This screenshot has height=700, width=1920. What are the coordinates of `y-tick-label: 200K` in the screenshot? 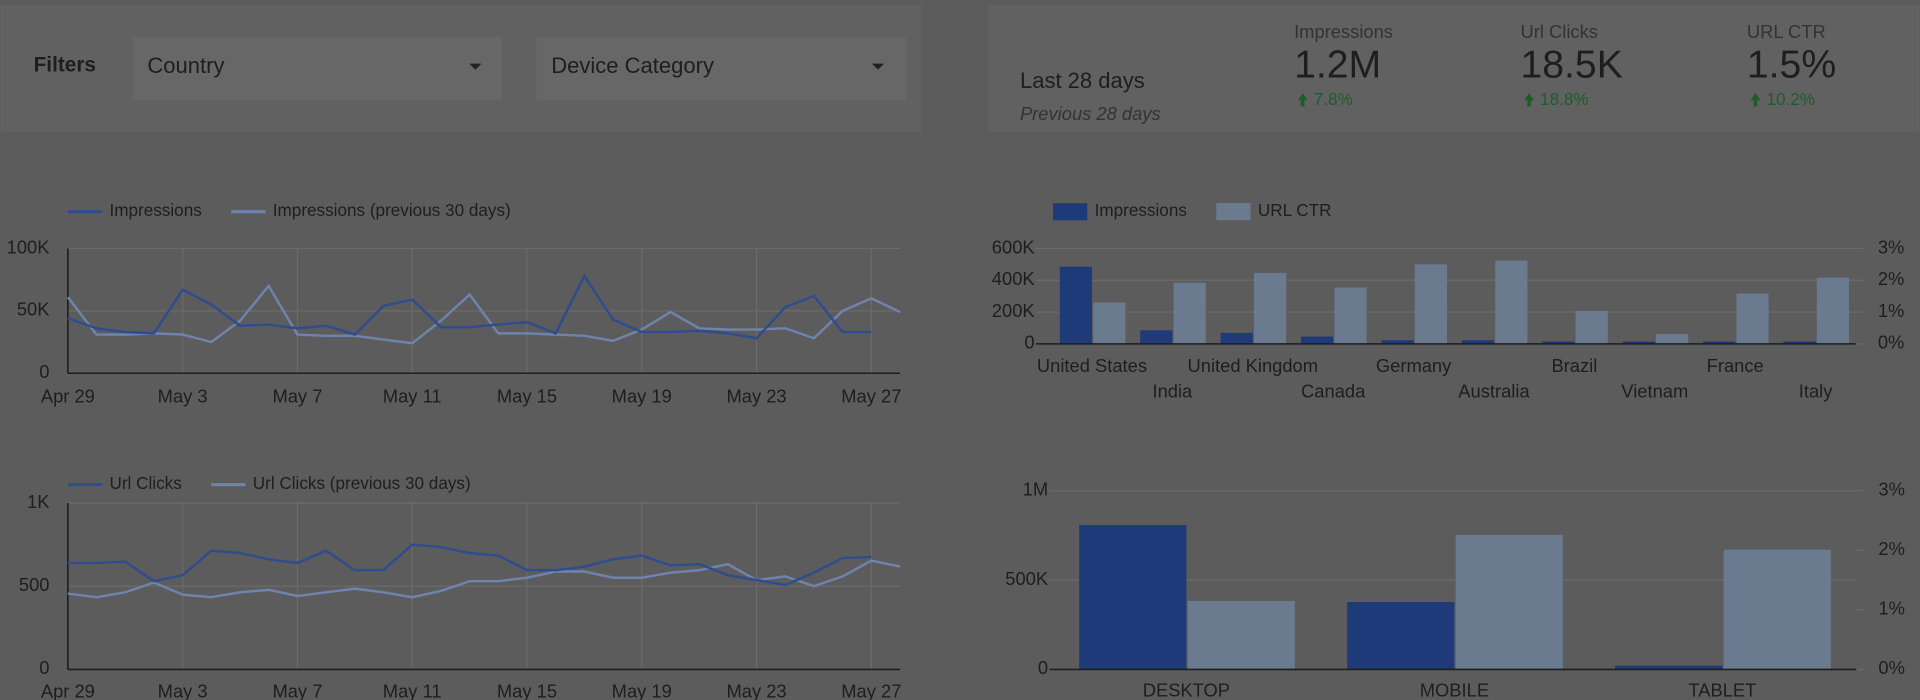 It's located at (1014, 310).